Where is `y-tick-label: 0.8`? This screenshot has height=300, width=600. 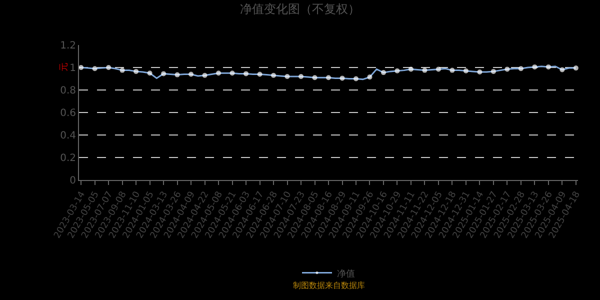 y-tick-label: 0.8 is located at coordinates (68, 91).